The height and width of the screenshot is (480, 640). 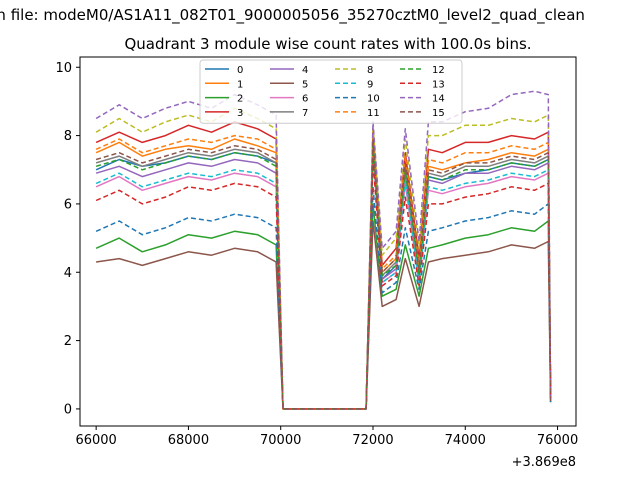 What do you see at coordinates (67, 239) in the screenshot?
I see `y-axis: 0 2 4 6 8 10` at bounding box center [67, 239].